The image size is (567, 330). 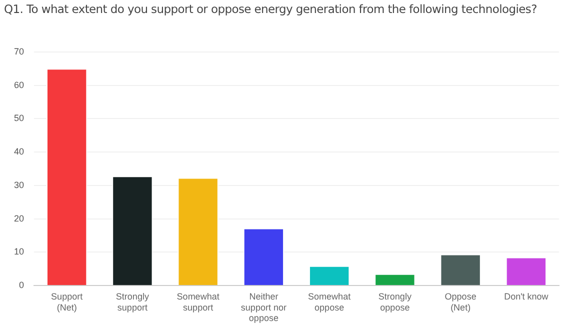 What do you see at coordinates (460, 301) in the screenshot?
I see `x-tick-label: Oppose (Net)` at bounding box center [460, 301].